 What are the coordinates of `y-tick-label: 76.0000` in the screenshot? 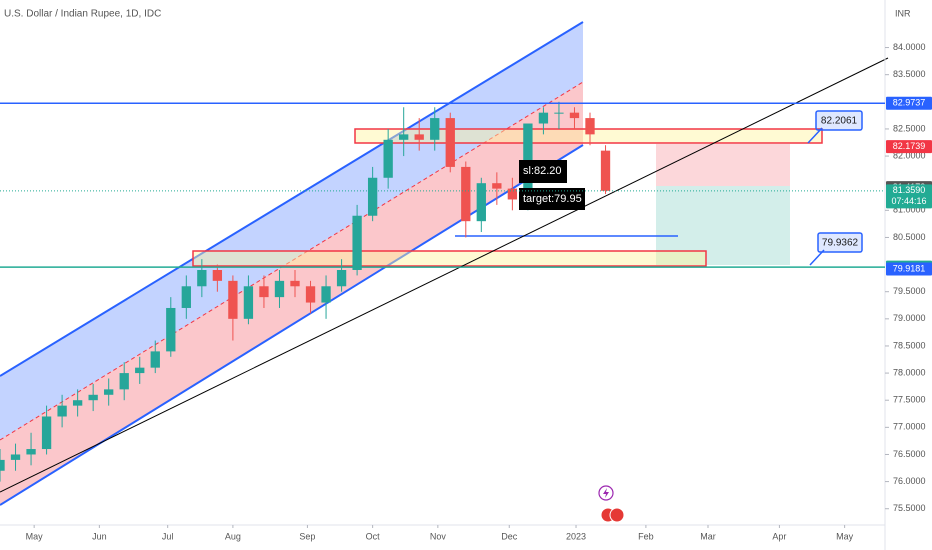 It's located at (909, 481).